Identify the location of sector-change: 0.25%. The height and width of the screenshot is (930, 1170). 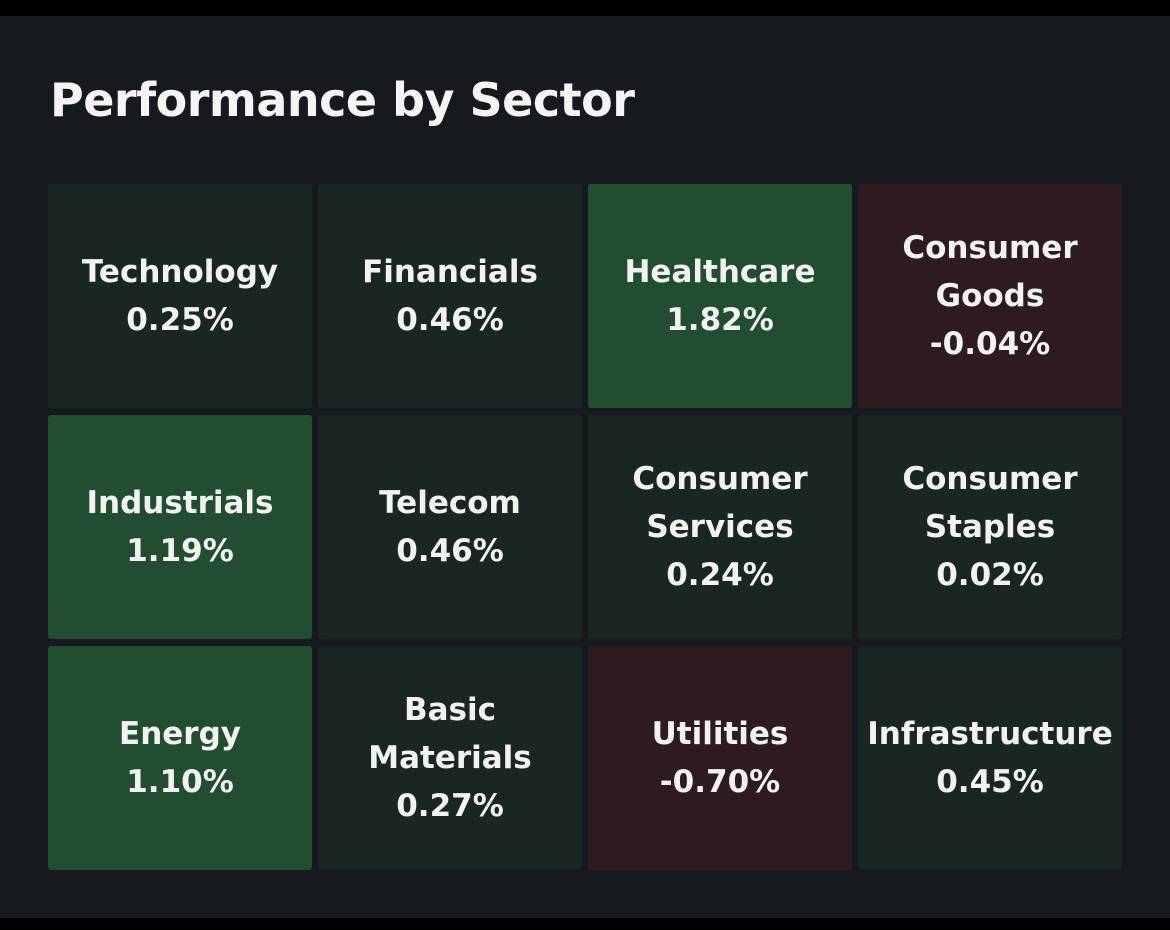
(180, 320).